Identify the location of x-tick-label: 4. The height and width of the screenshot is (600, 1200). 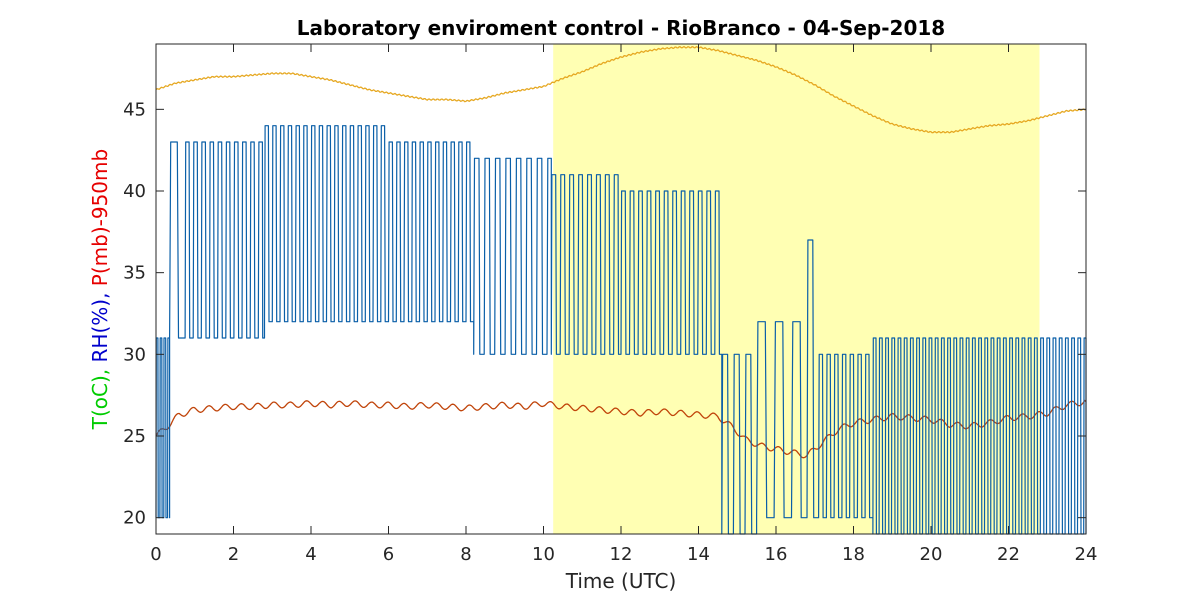
(310, 554).